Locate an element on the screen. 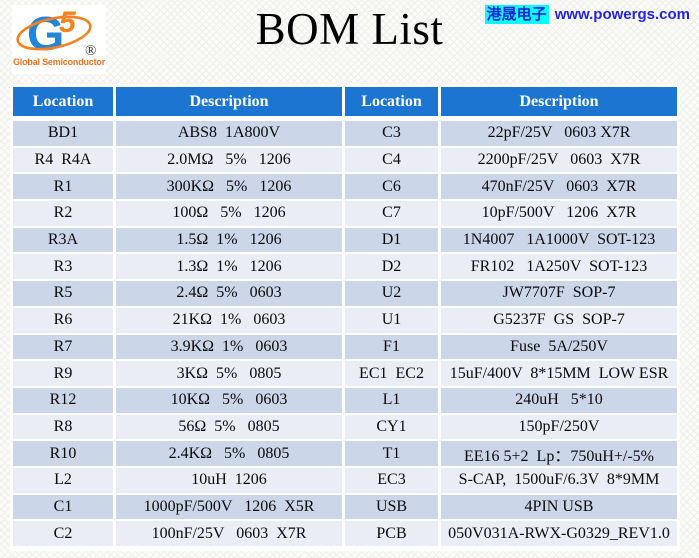 This screenshot has height=558, width=699. location-cell: D1 is located at coordinates (393, 241).